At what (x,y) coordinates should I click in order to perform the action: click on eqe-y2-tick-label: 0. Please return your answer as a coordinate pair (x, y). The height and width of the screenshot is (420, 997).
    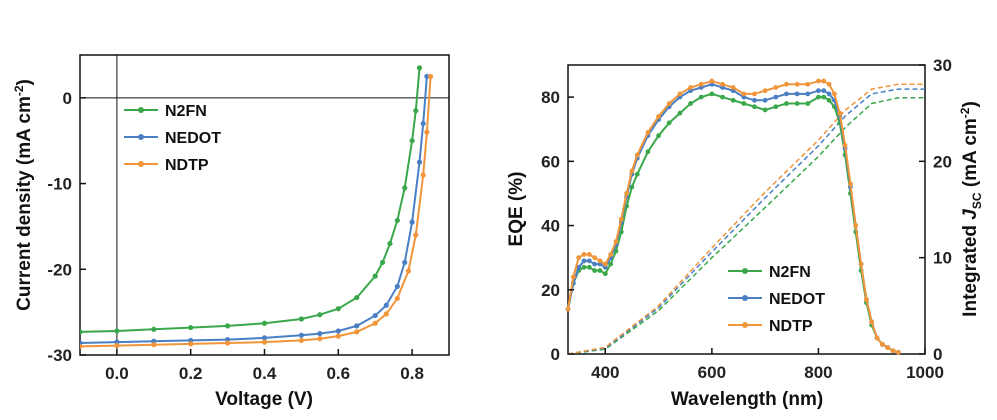
    Looking at the image, I should click on (937, 354).